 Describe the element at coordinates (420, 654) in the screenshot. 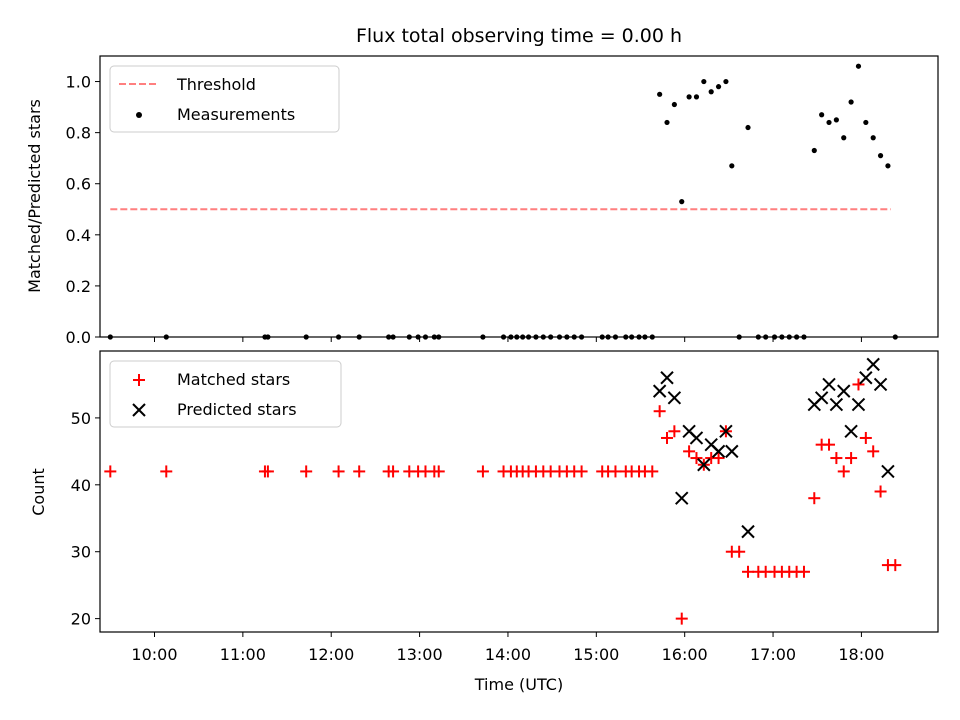

I see `bottom-xtick-label-3: 13:00` at that location.